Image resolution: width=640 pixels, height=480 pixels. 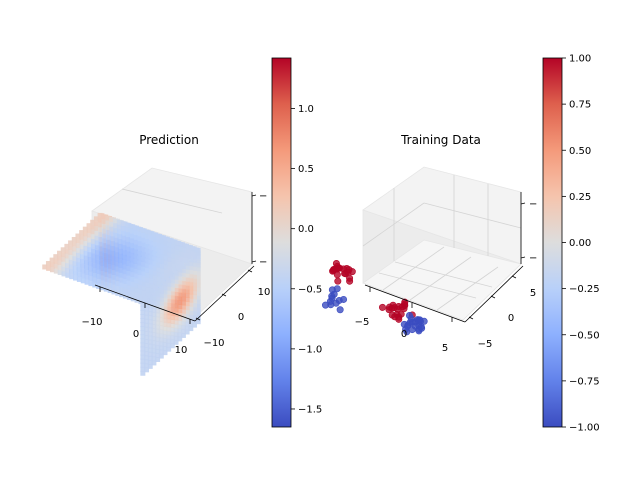 I want to click on training-colorbar-tick-label: 1.00, so click(x=580, y=59).